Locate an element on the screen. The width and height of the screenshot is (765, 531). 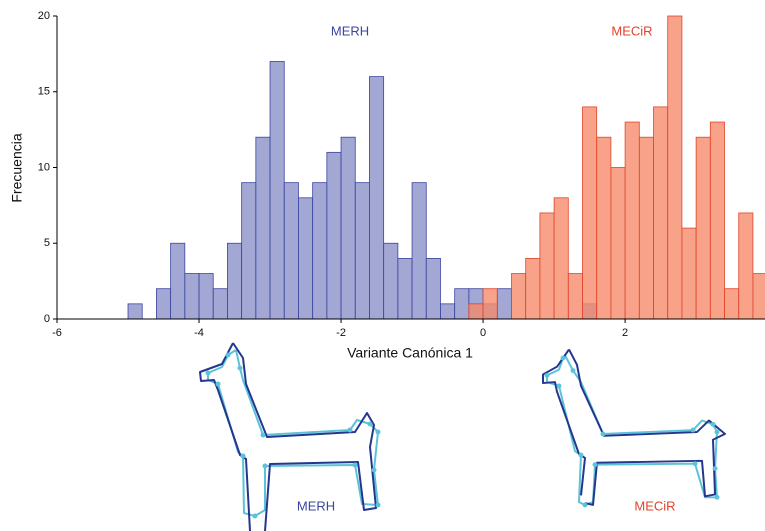
x-axis-label: Variante Canónica 1 is located at coordinates (410, 353).